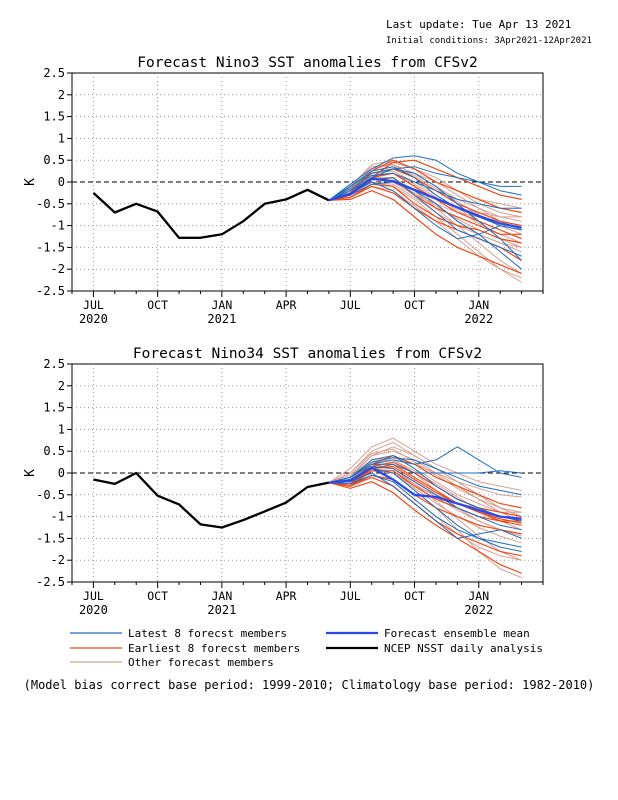 This screenshot has height=800, width=618. What do you see at coordinates (207, 633) in the screenshot?
I see `legend-label: Latest 8 forecst members` at bounding box center [207, 633].